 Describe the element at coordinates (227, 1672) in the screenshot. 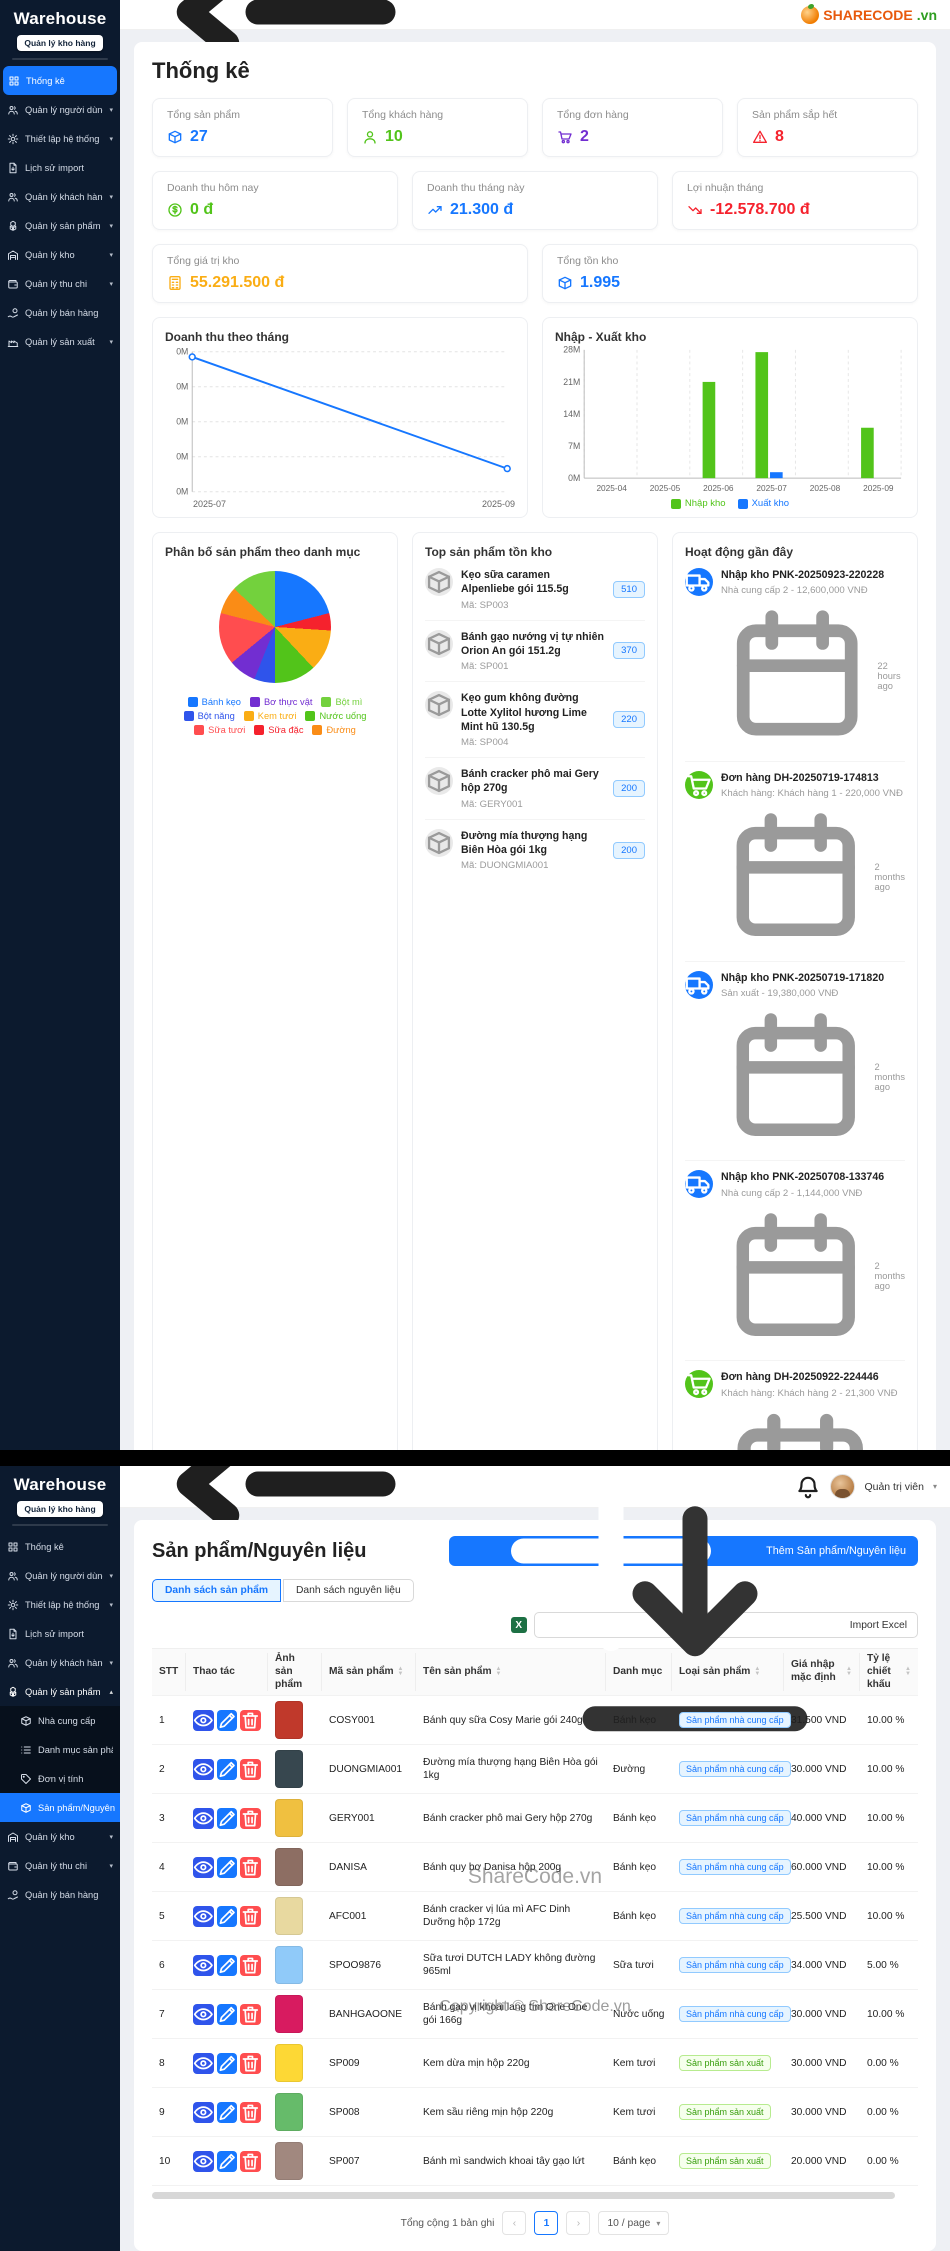

I see `column-header: Thao tác ▲▼` at that location.